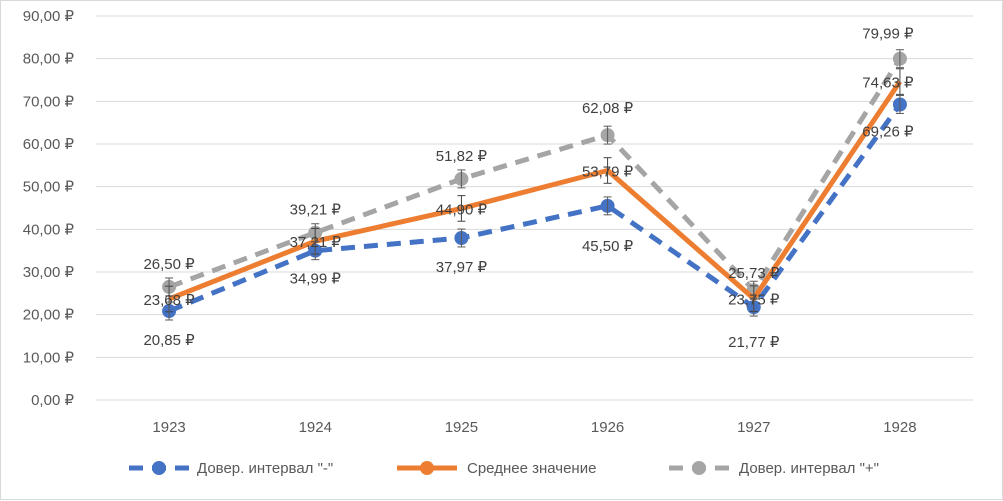 This screenshot has width=1003, height=501. I want to click on y-tick-label: 10,00 ₽, so click(49, 357).